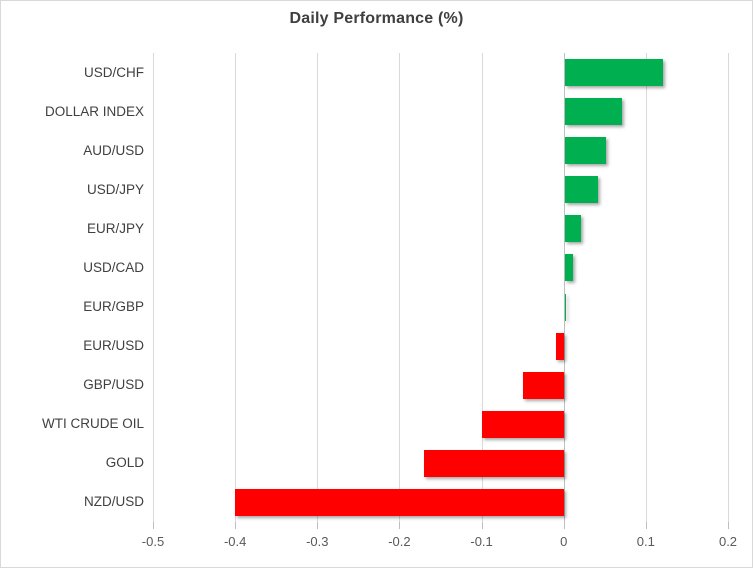 The height and width of the screenshot is (568, 753). Describe the element at coordinates (564, 541) in the screenshot. I see `x-tick-label: 0` at that location.